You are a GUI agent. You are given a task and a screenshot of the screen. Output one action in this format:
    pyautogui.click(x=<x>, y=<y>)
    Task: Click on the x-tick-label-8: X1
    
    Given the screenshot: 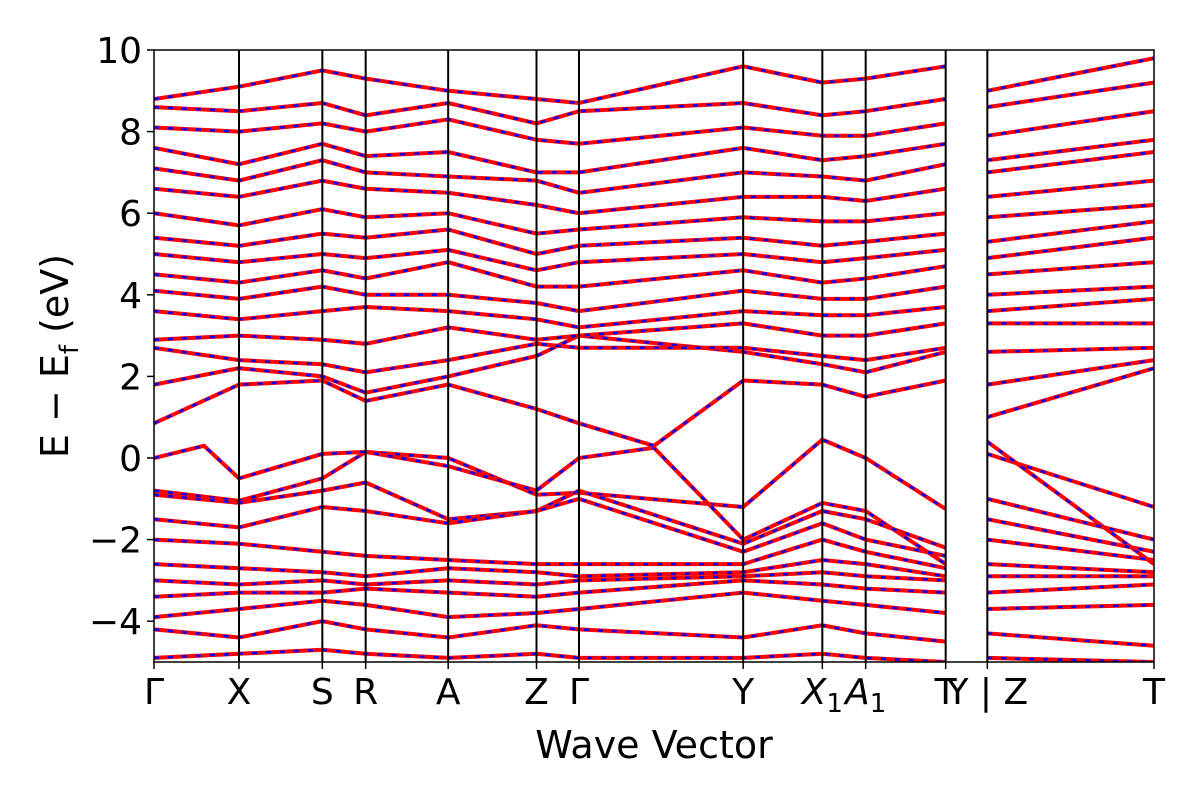 What is the action you would take?
    pyautogui.click(x=821, y=695)
    